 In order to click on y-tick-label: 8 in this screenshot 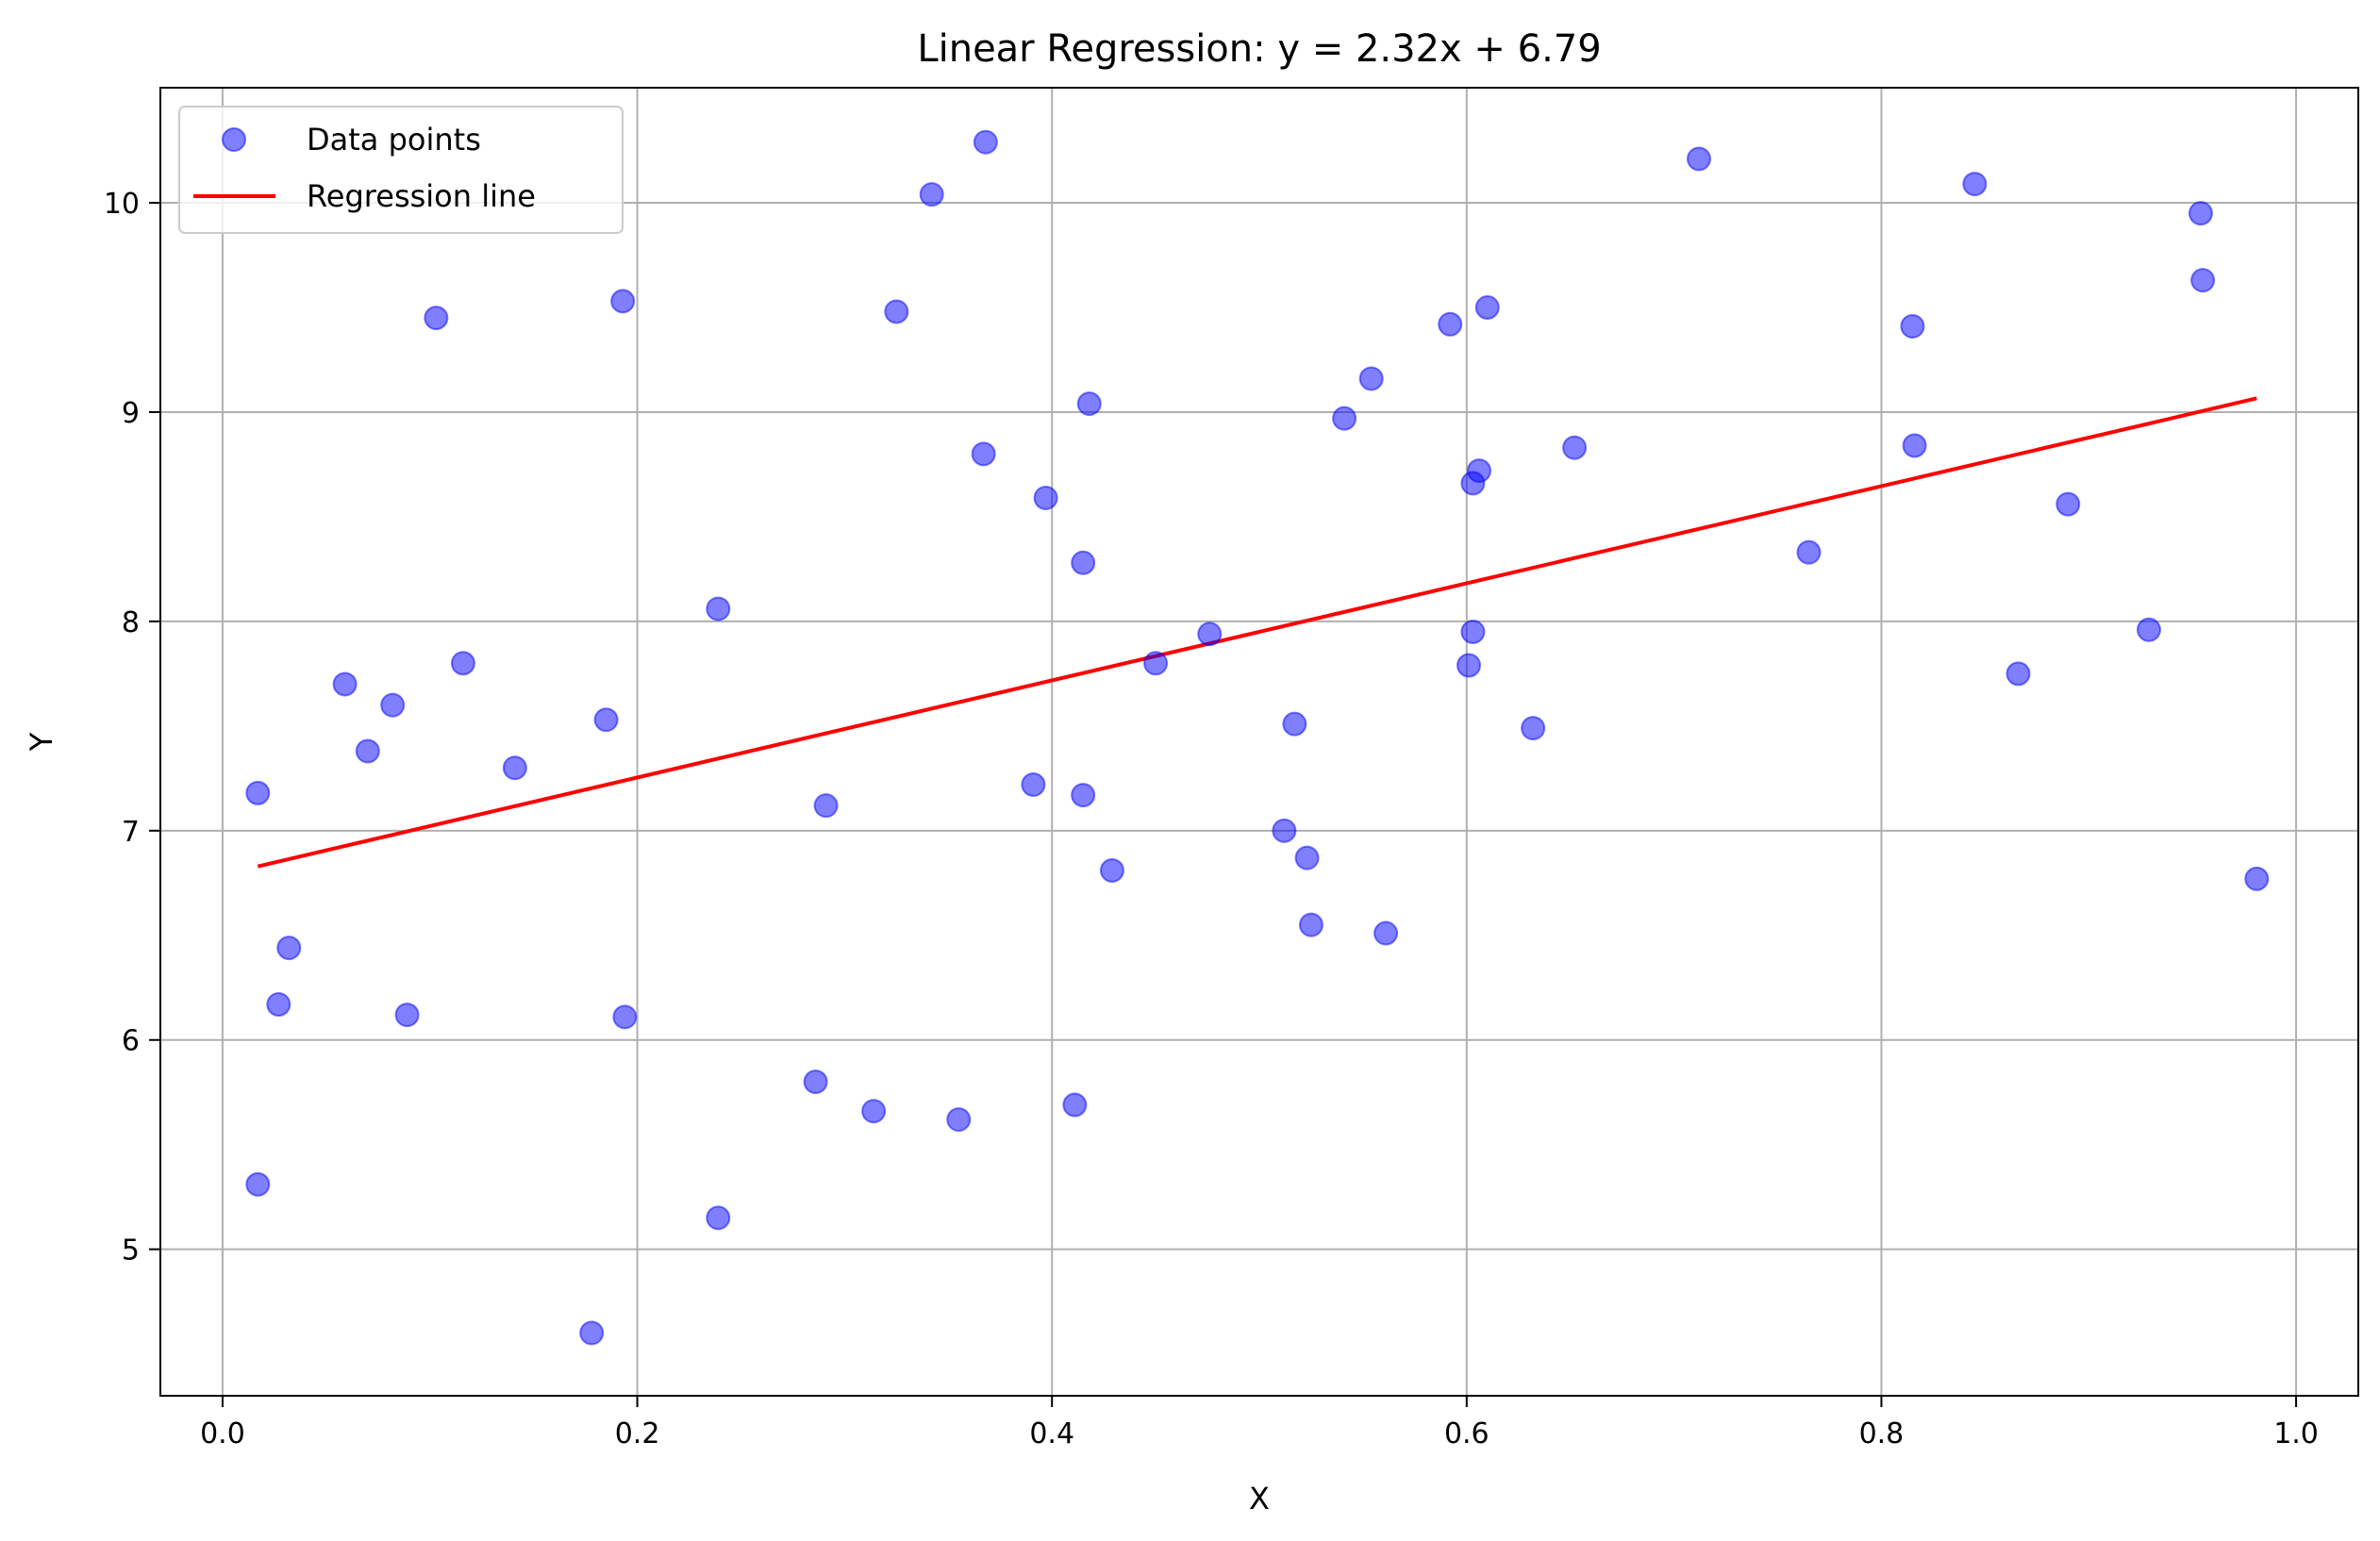, I will do `click(131, 622)`.